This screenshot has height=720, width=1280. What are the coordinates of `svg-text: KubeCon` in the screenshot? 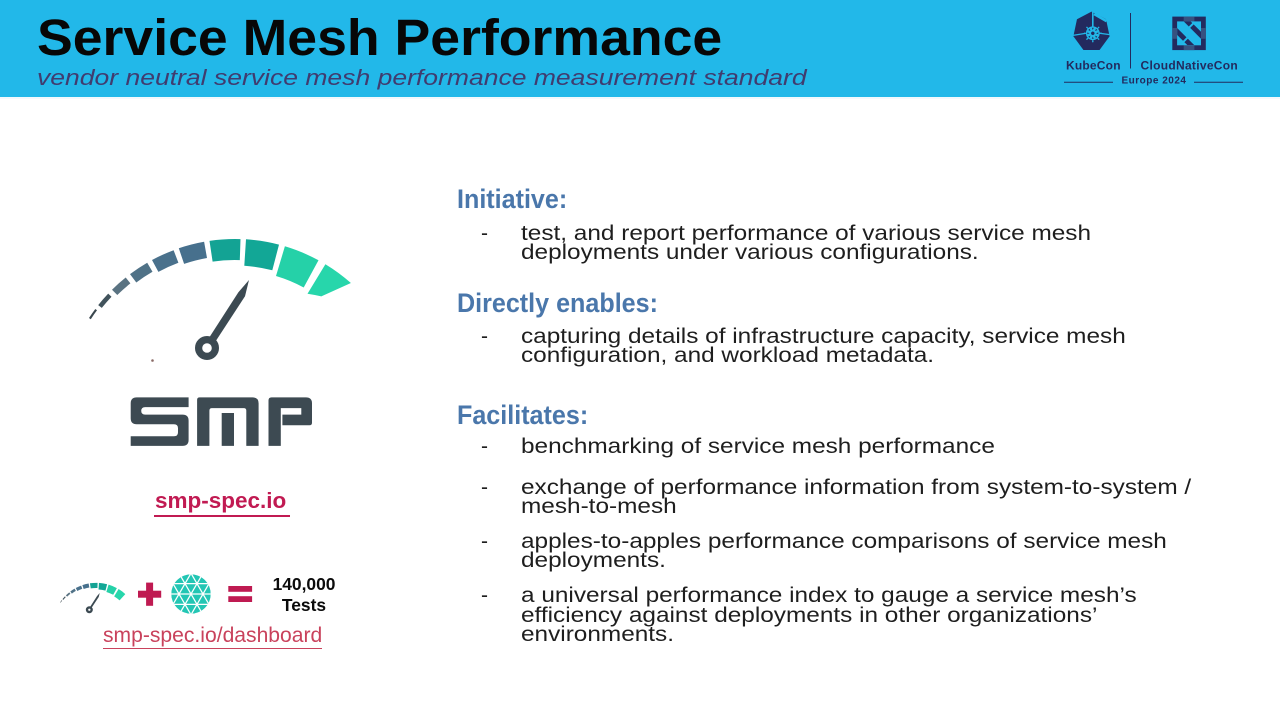 It's located at (1093, 65).